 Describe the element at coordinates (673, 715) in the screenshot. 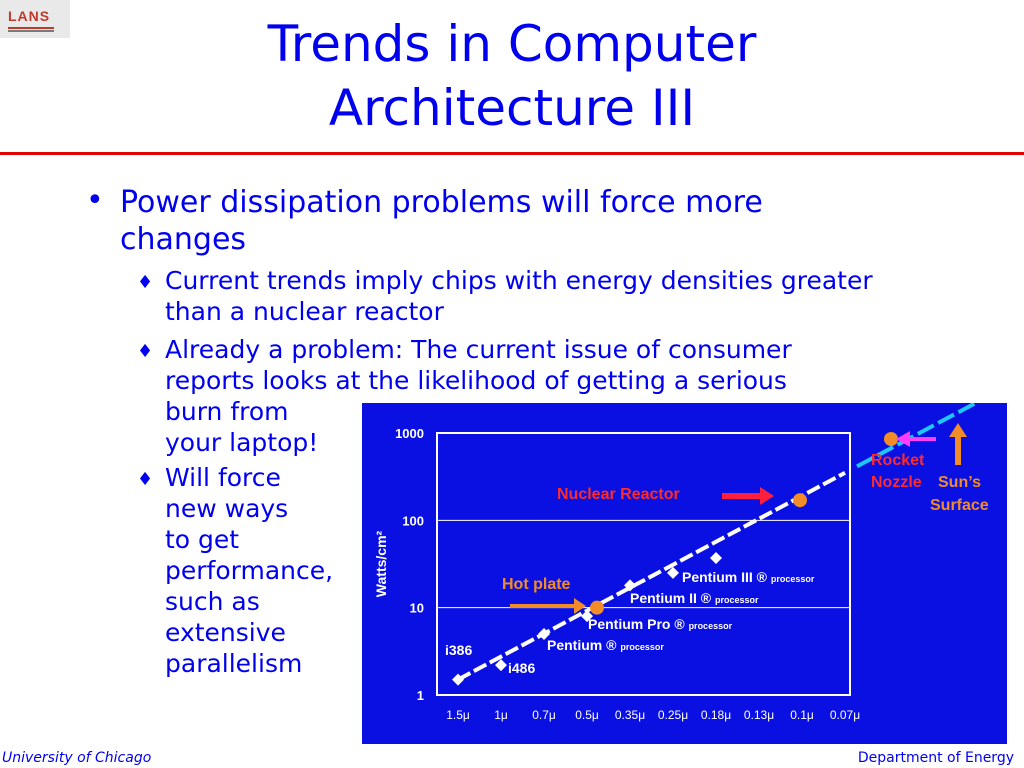

I see `x-tick-label: 0.25μ` at that location.